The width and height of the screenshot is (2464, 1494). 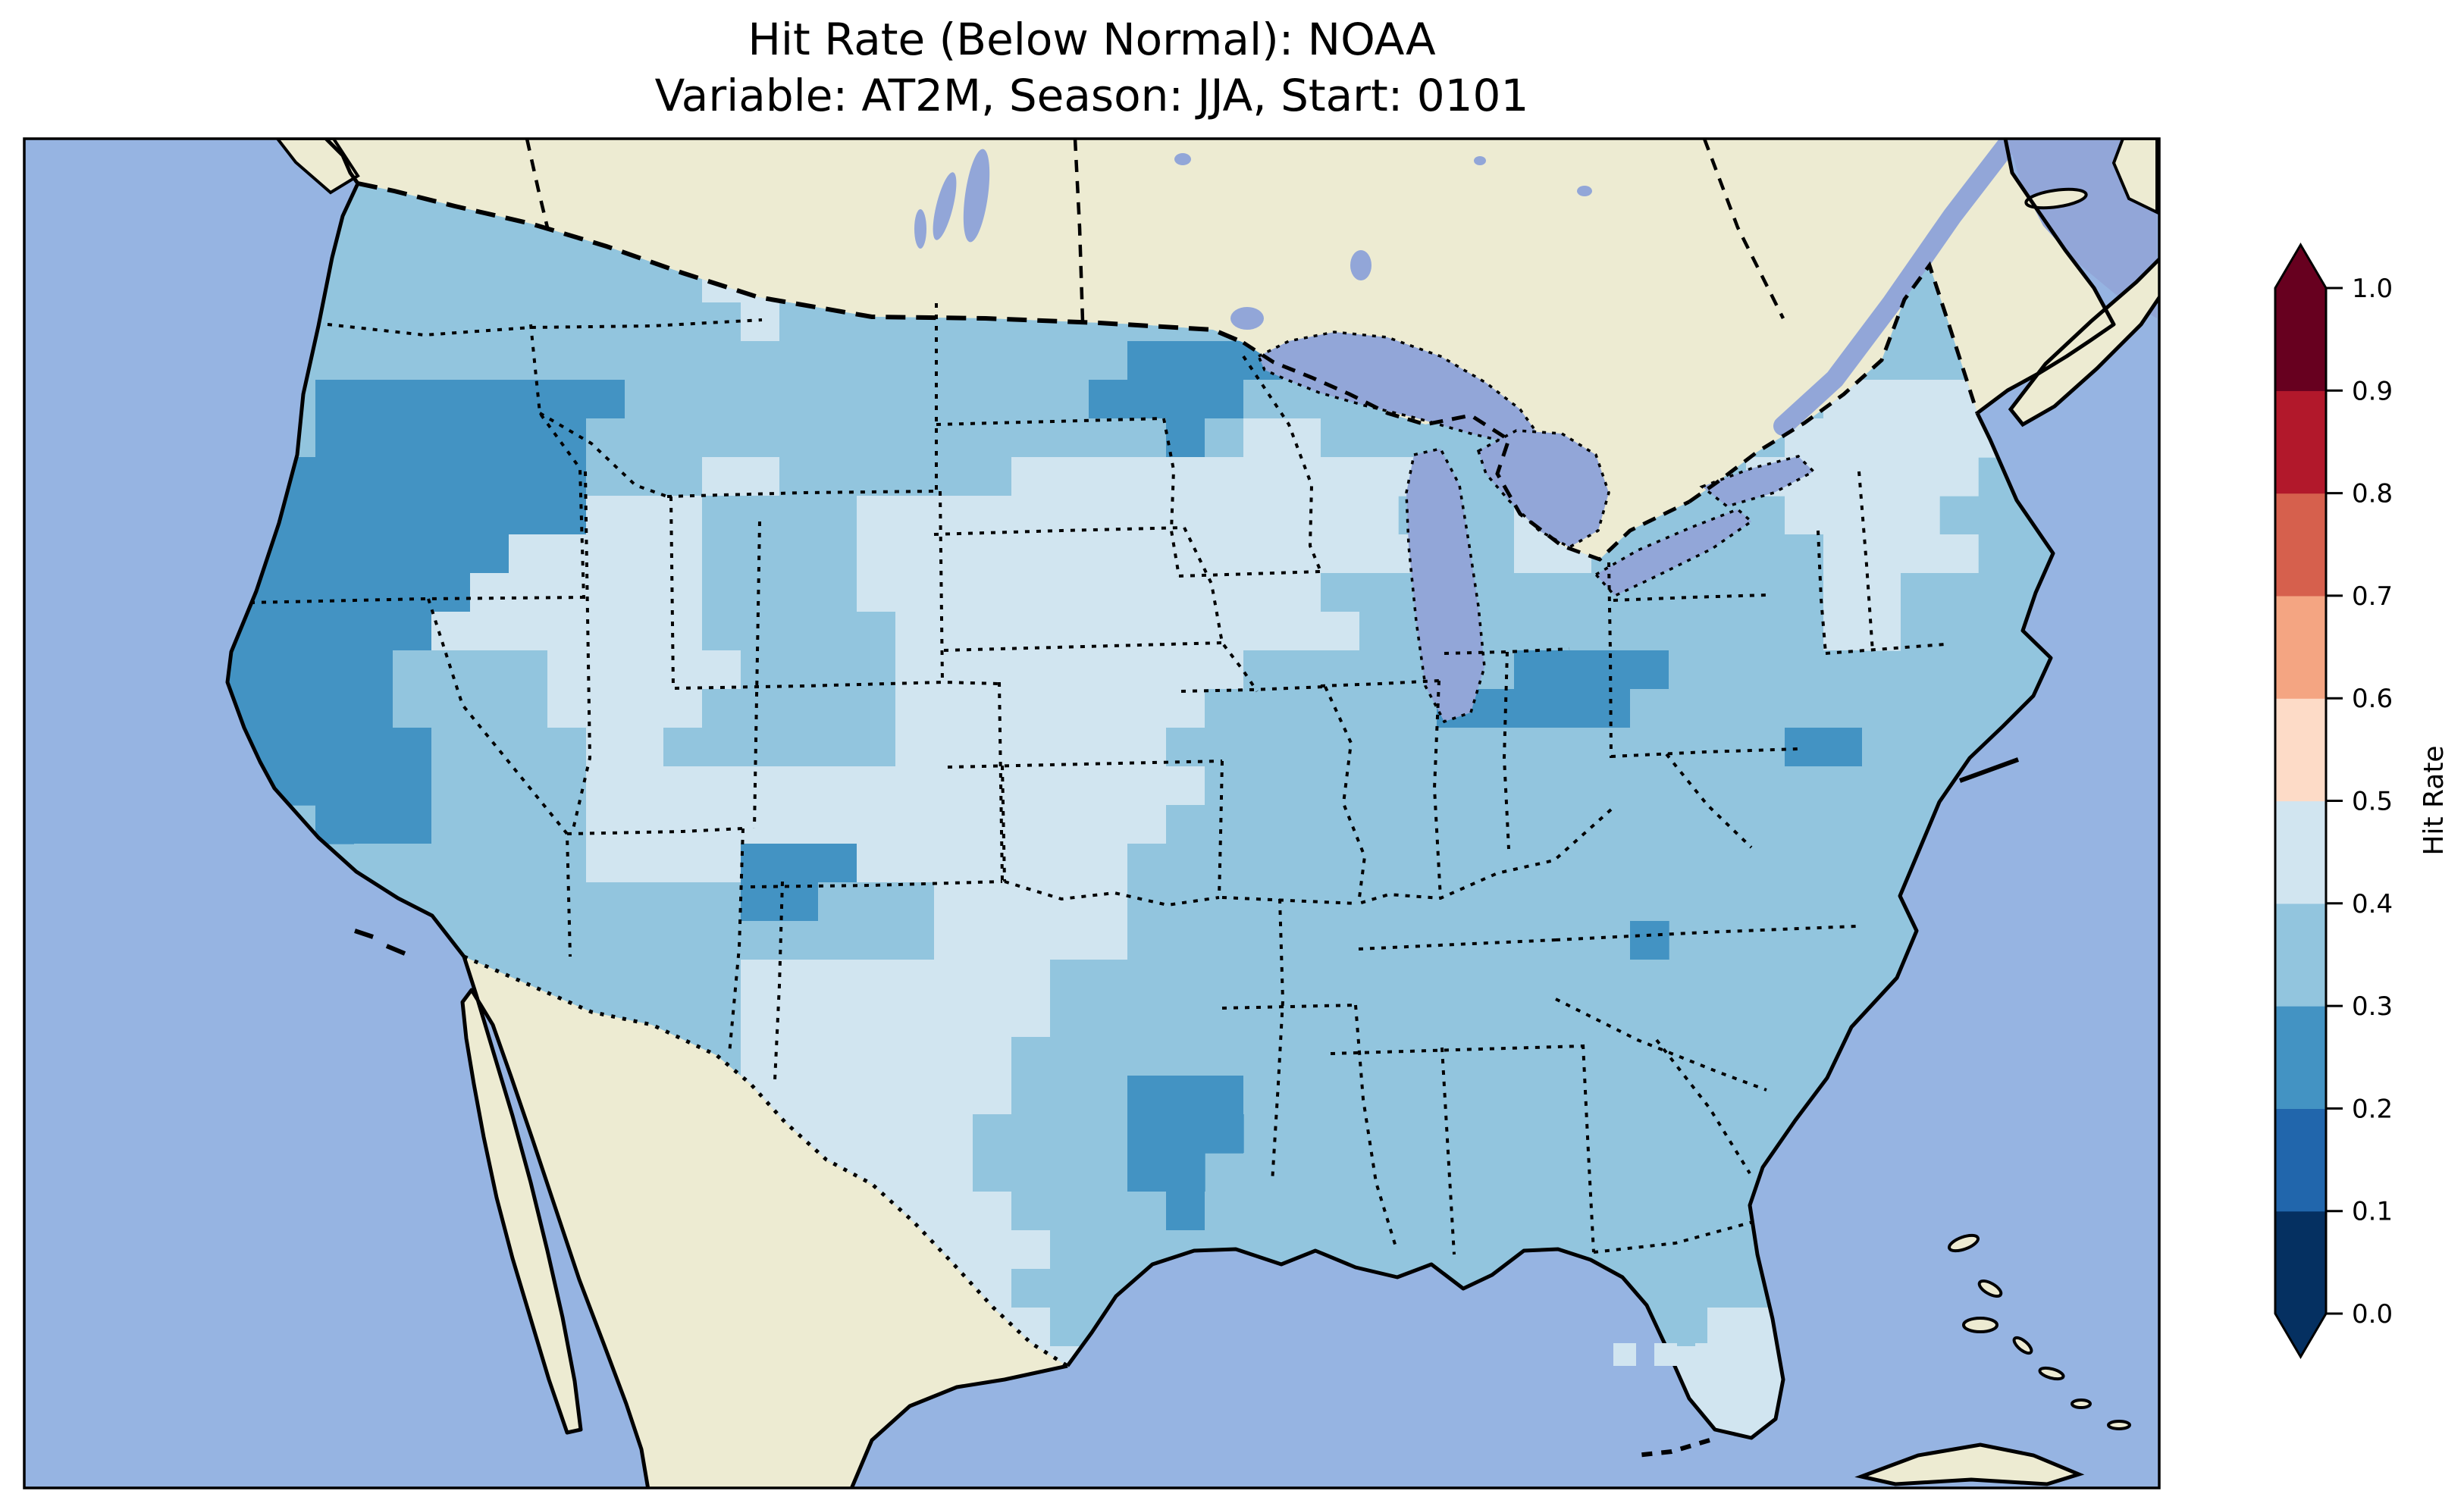 I want to click on new-brunswick-coast, so click(x=2046, y=277).